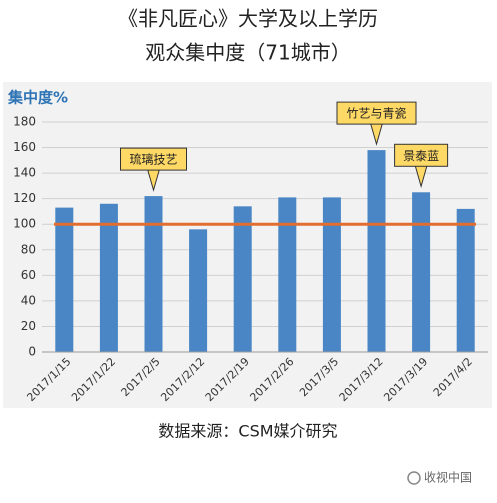 Image resolution: width=497 pixels, height=503 pixels. Describe the element at coordinates (24, 173) in the screenshot. I see `y-tick-label: 140` at that location.